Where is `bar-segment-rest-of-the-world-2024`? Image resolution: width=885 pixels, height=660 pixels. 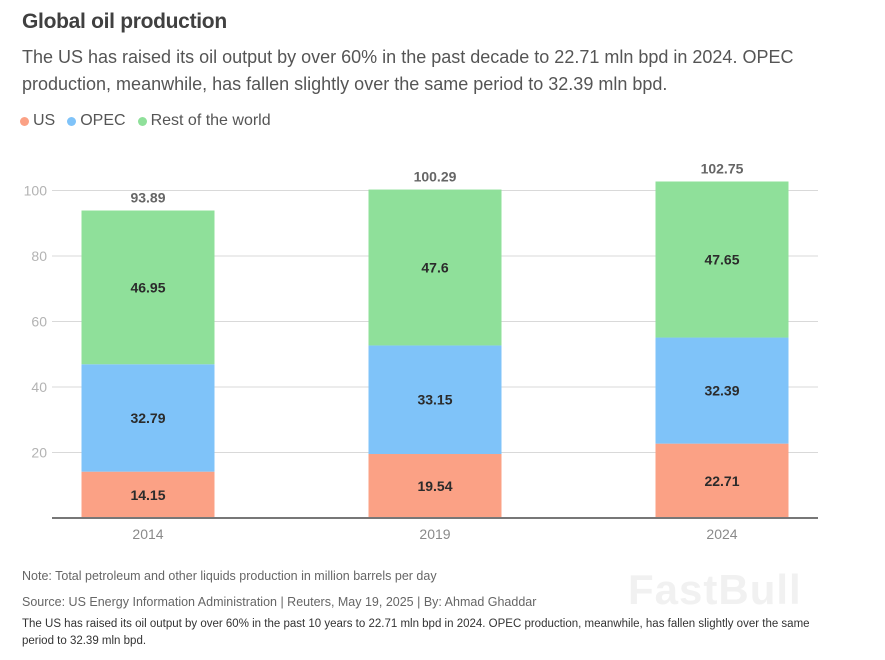 bar-segment-rest-of-the-world-2024 is located at coordinates (722, 259).